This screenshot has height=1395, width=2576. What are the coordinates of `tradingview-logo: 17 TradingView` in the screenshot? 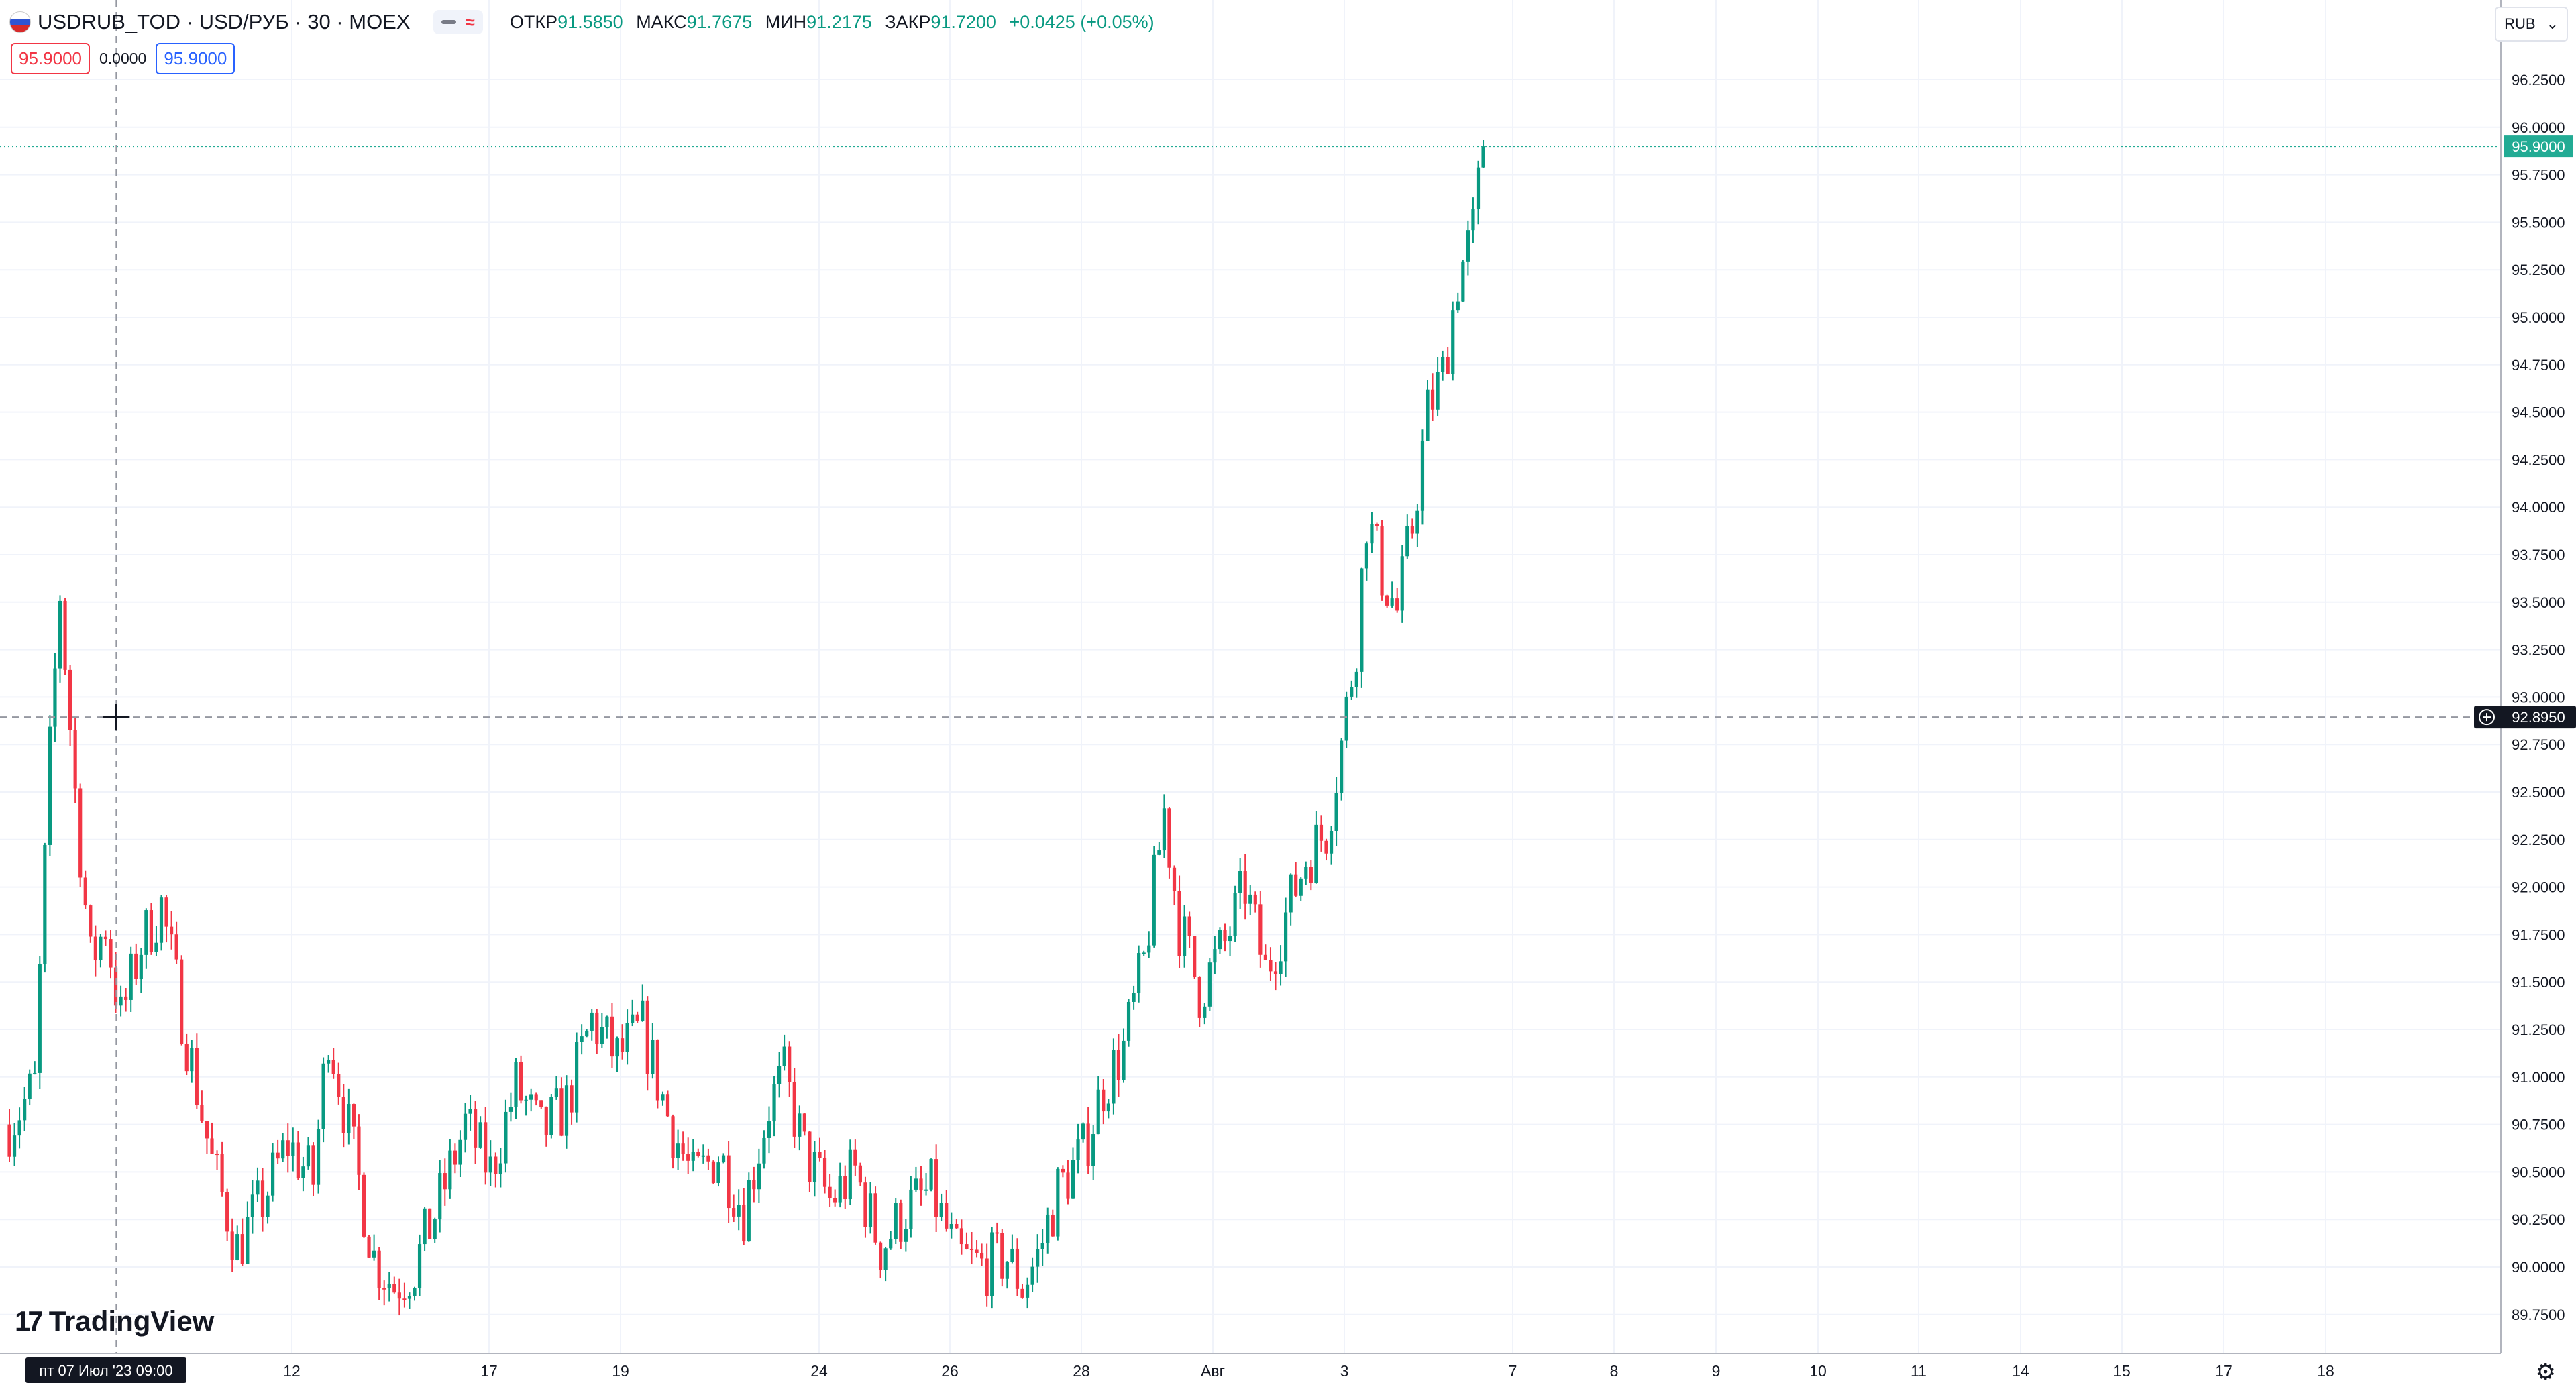 It's located at (114, 1321).